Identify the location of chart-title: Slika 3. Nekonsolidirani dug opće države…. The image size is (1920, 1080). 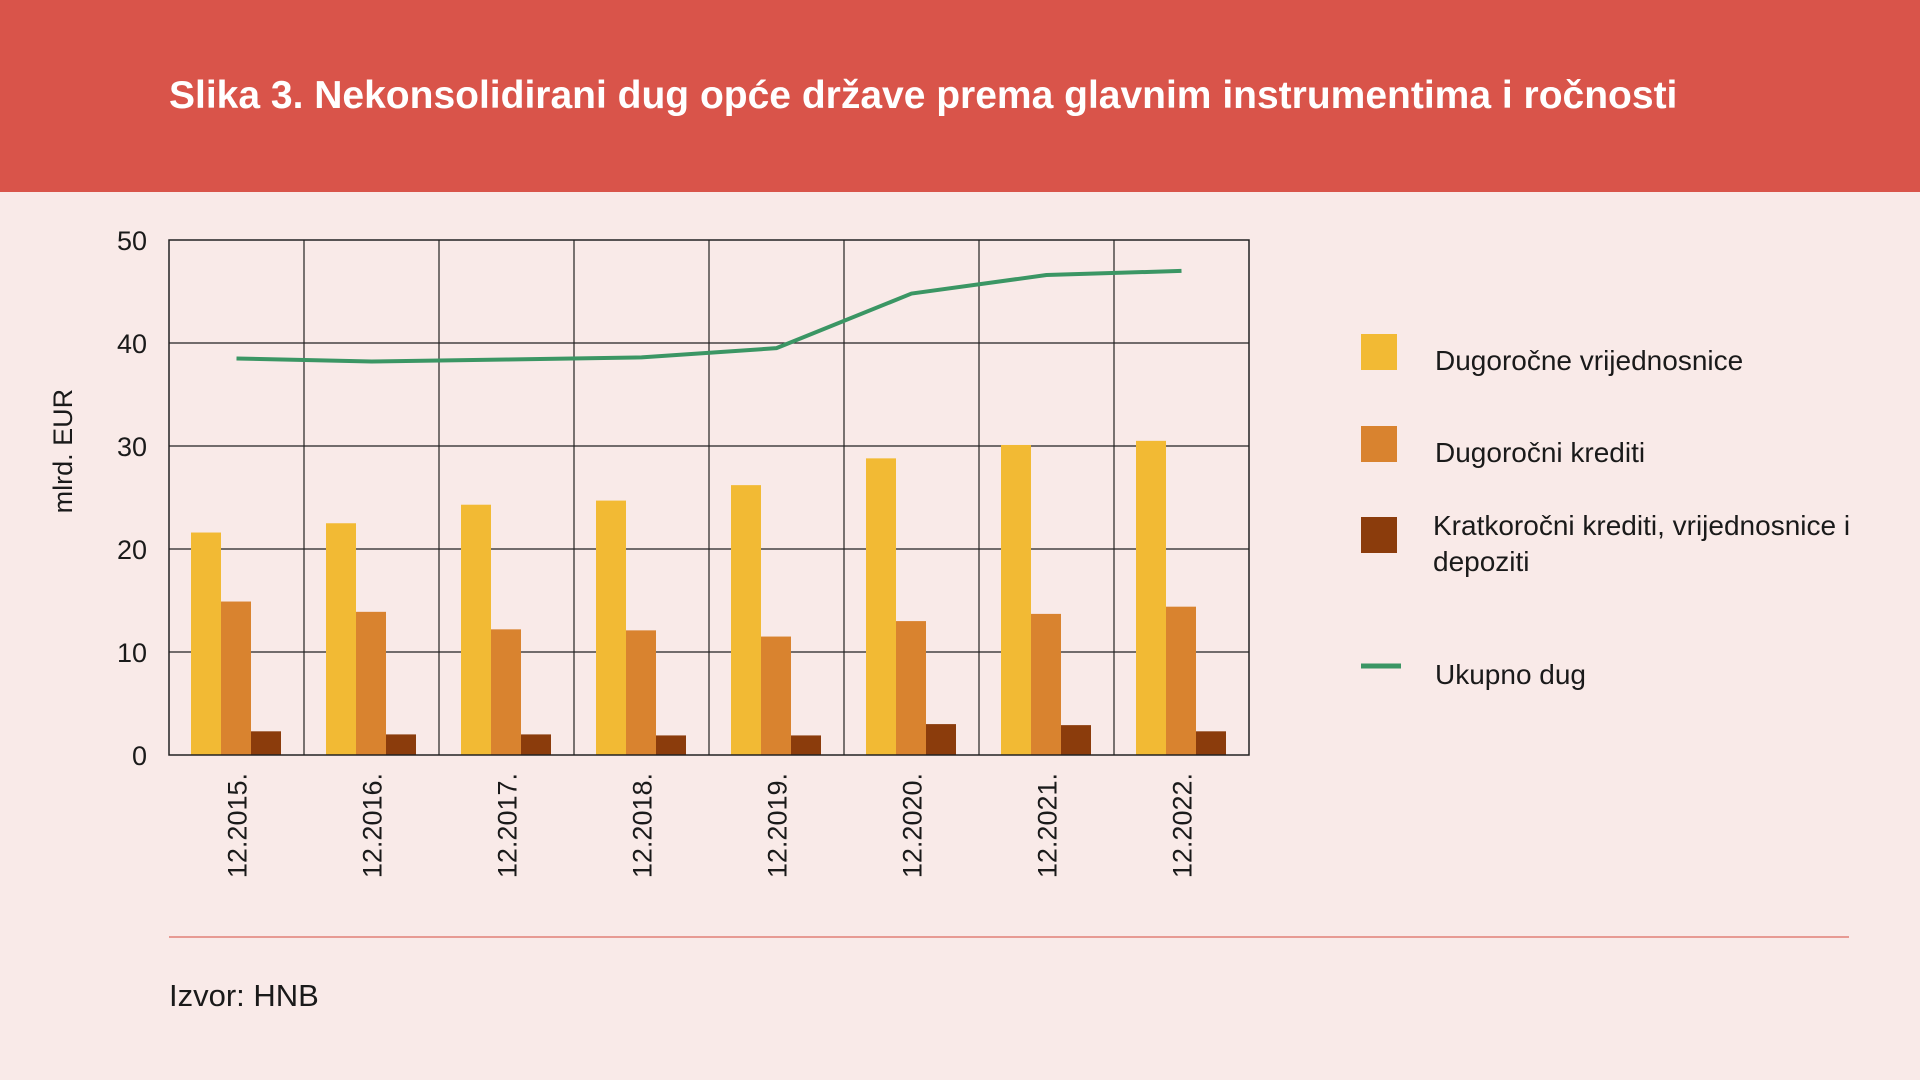
(923, 95).